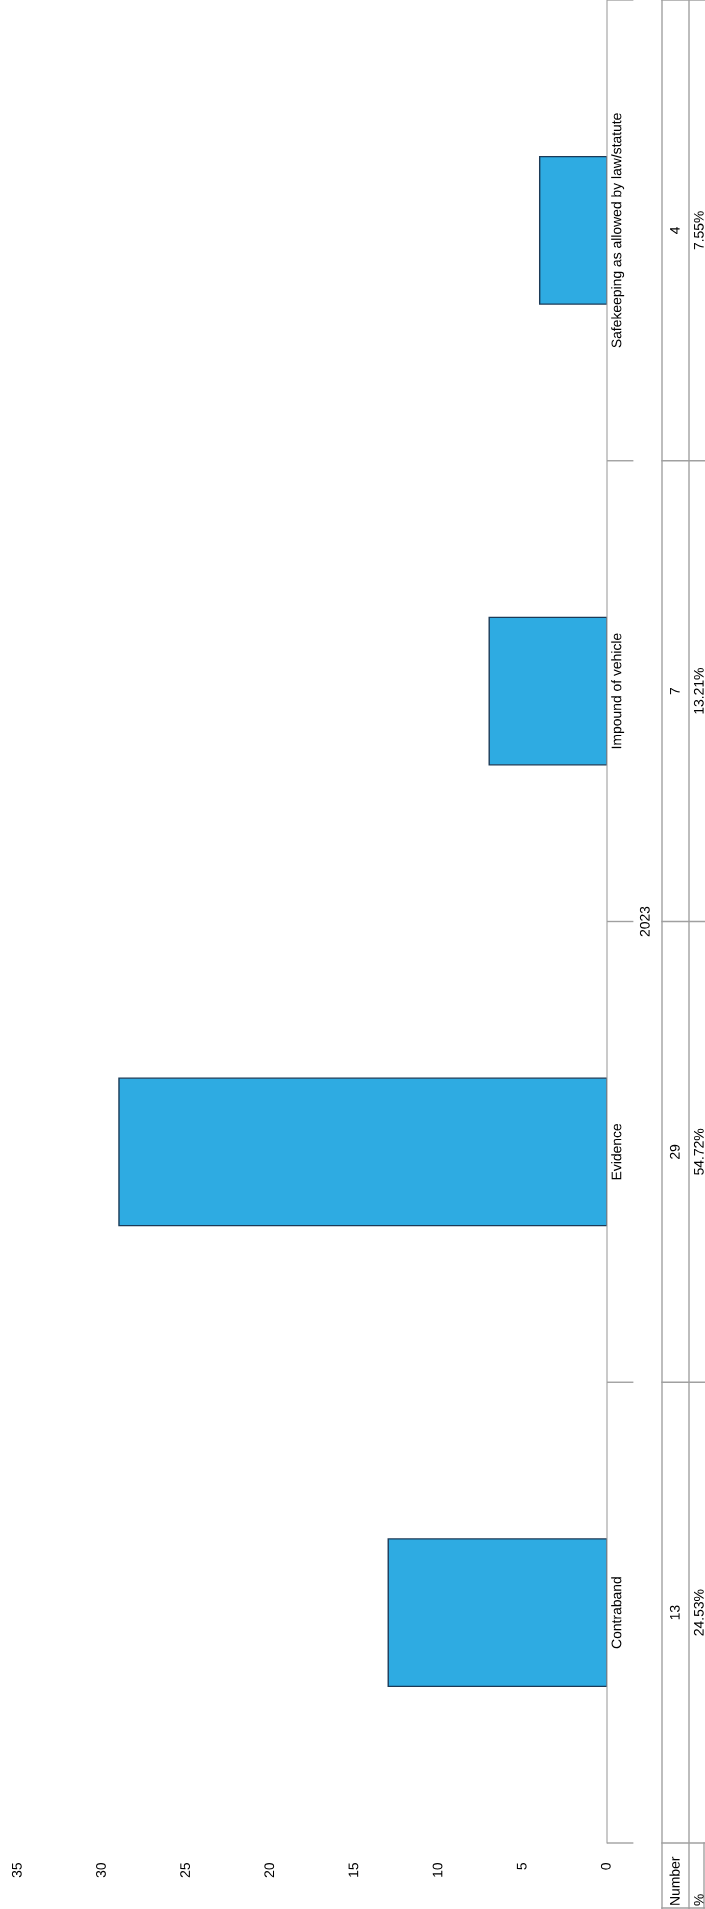 This screenshot has height=1909, width=705. Describe the element at coordinates (698, 691) in the screenshot. I see `text: 13.21%` at that location.